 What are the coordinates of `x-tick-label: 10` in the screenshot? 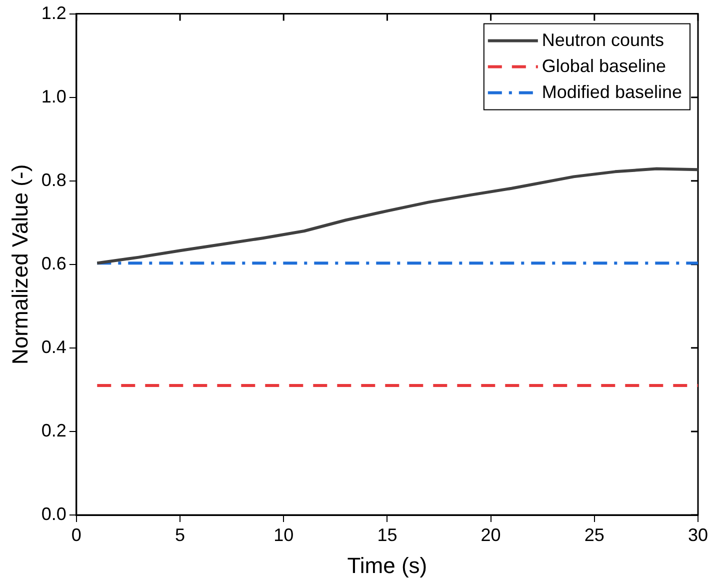 It's located at (284, 534).